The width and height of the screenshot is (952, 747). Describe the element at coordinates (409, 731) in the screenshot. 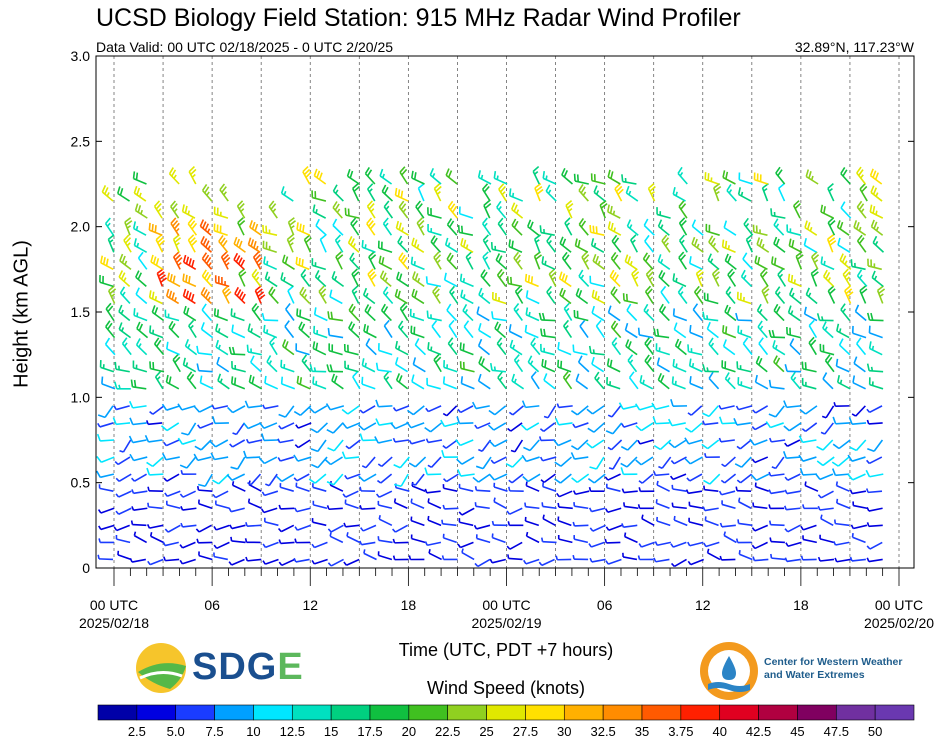

I see `colorbar-label: 20` at that location.